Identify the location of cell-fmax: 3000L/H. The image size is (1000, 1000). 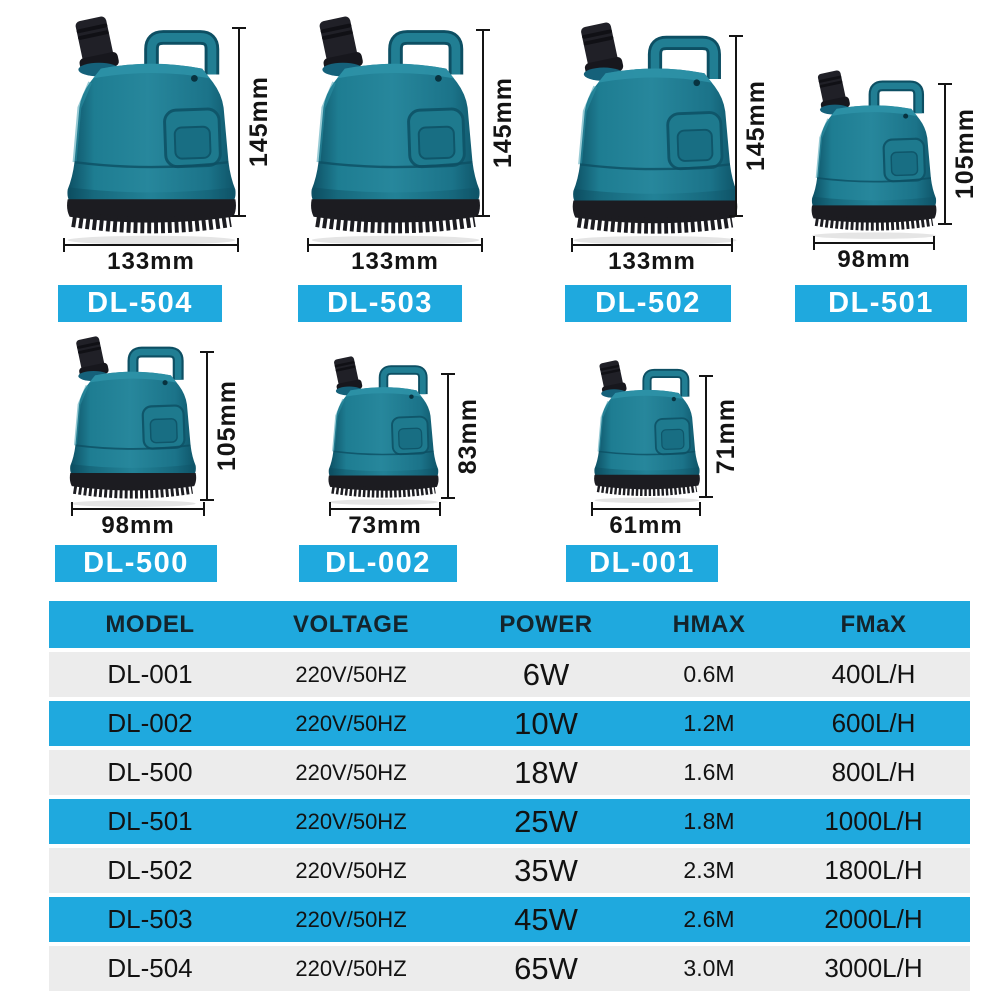
(873, 968).